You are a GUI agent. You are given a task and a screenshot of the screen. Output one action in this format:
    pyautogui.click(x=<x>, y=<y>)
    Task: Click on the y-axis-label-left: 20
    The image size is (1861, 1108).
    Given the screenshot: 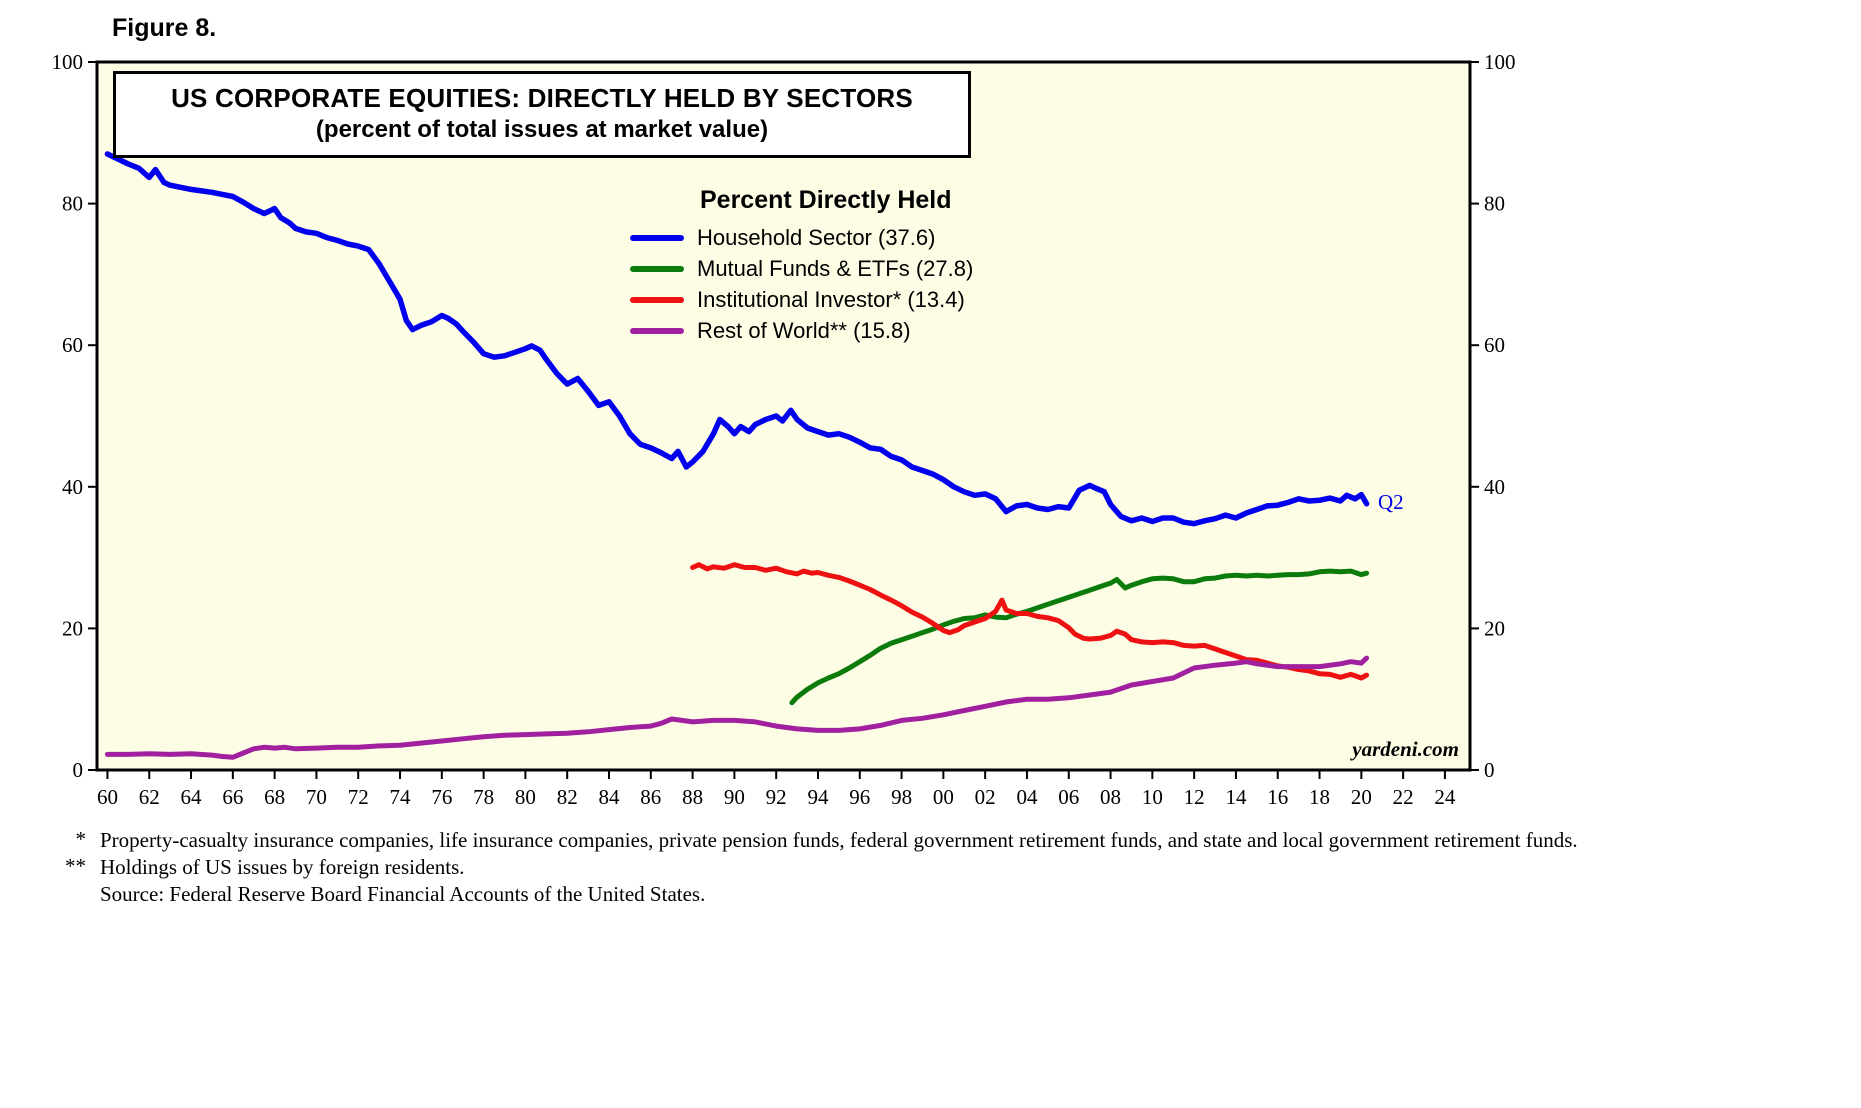 What is the action you would take?
    pyautogui.click(x=72, y=628)
    